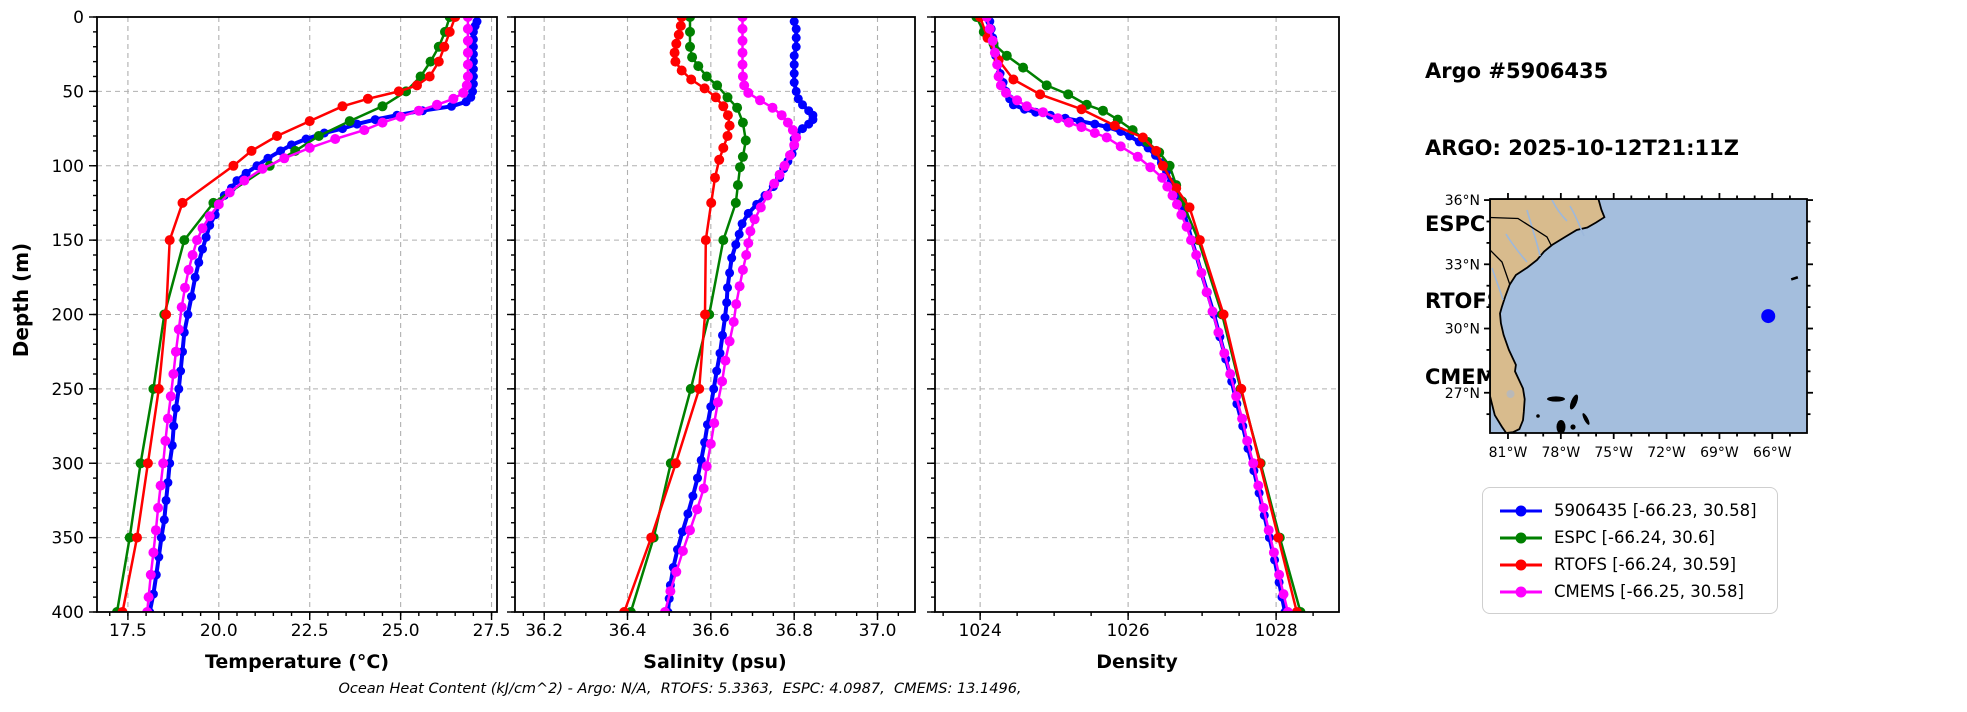 Image resolution: width=1967 pixels, height=712 pixels. I want to click on map-lon-label: 75°W, so click(1613, 453).